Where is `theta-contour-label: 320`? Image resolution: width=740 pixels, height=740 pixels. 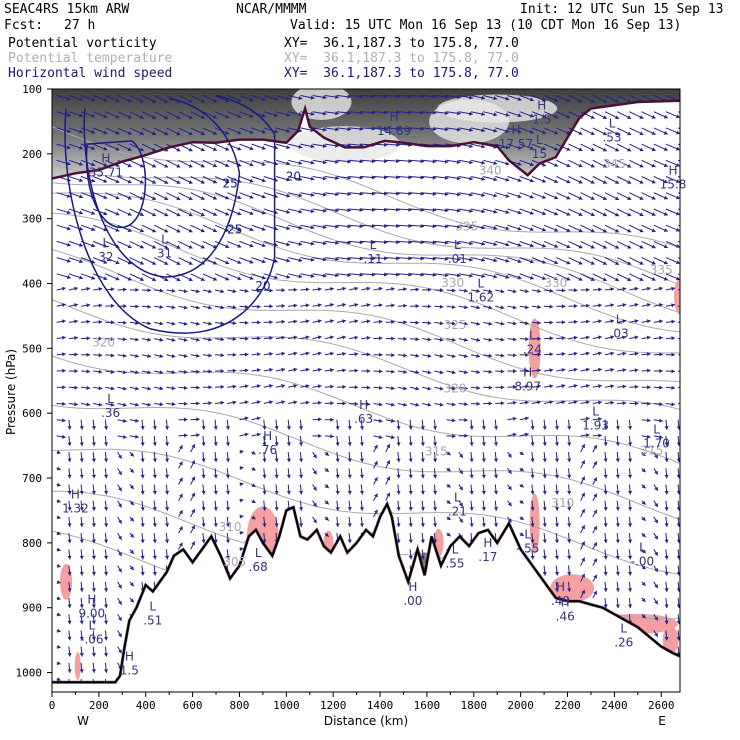
theta-contour-label: 320 is located at coordinates (103, 342).